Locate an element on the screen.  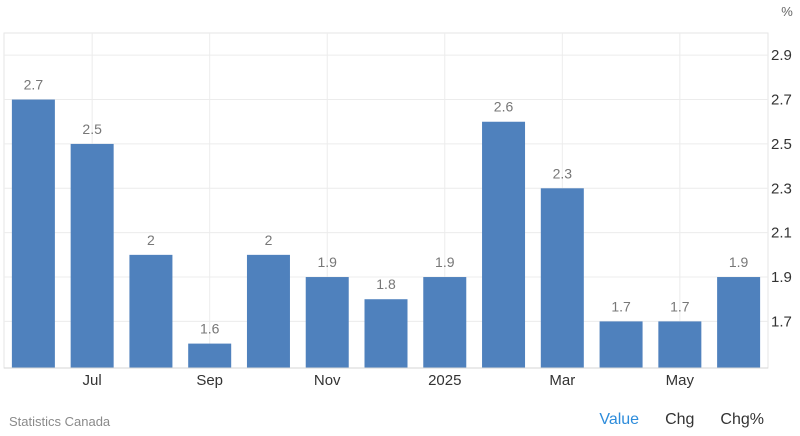
y-tick-label: 2.5 is located at coordinates (781, 144).